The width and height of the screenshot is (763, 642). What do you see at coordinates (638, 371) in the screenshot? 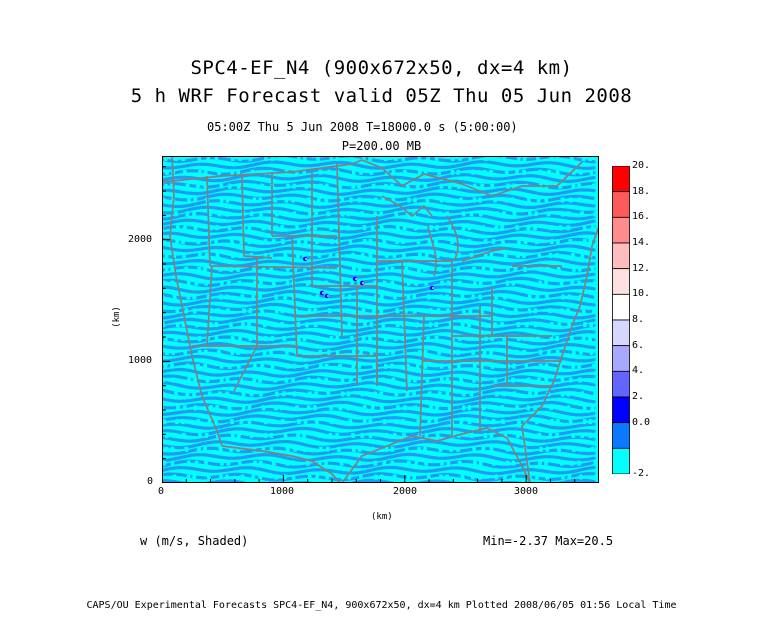
I see `colorbar-label: 4.` at bounding box center [638, 371].